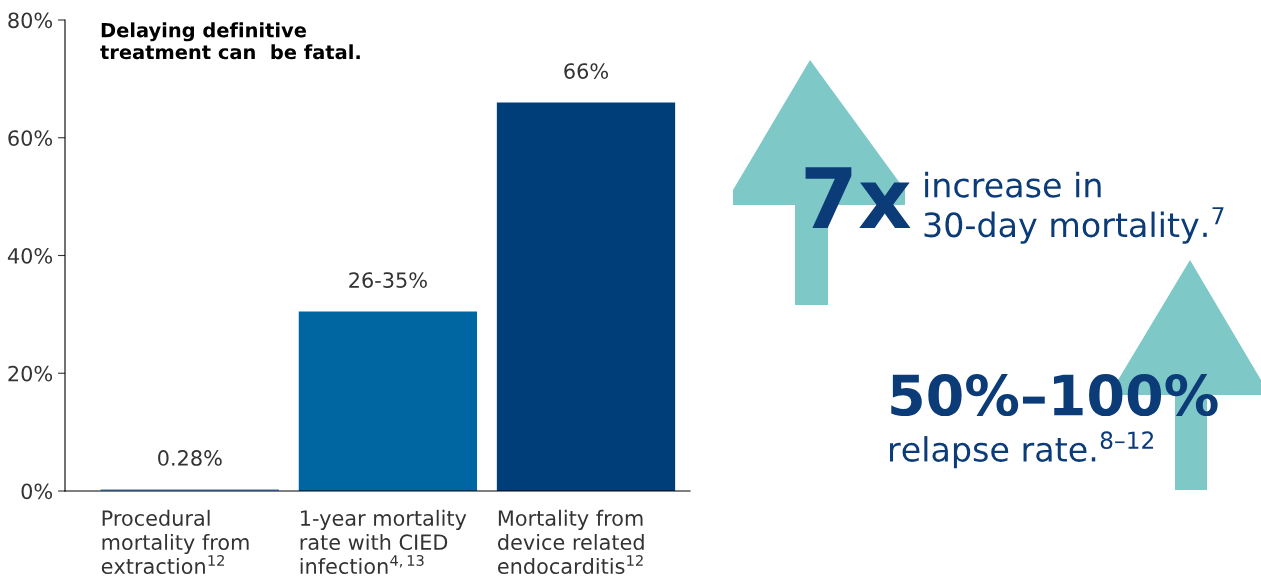  What do you see at coordinates (30, 373) in the screenshot?
I see `y-tick-label: 20%` at bounding box center [30, 373].